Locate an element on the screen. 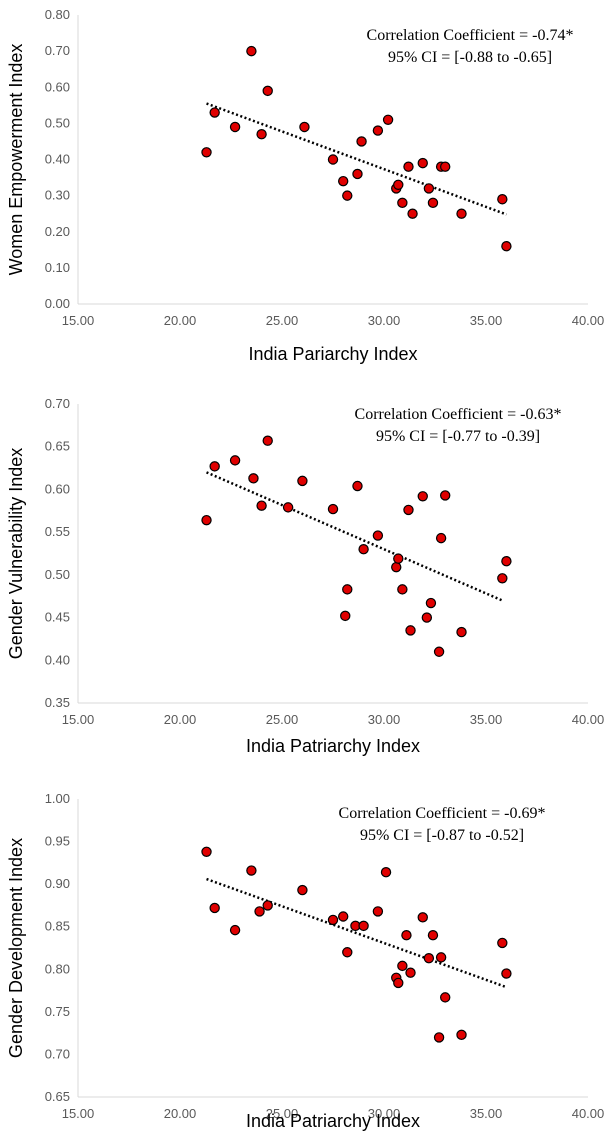 The height and width of the screenshot is (1136, 612). y-tick-label: 0.10 is located at coordinates (57, 267).